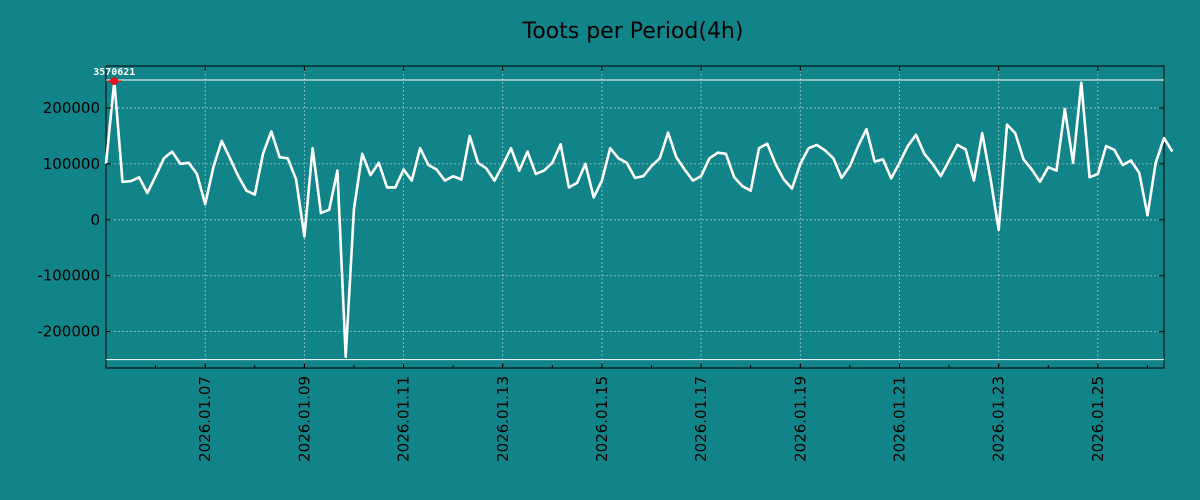  Describe the element at coordinates (304, 419) in the screenshot. I see `x-tick-label: 2026.01.09` at that location.